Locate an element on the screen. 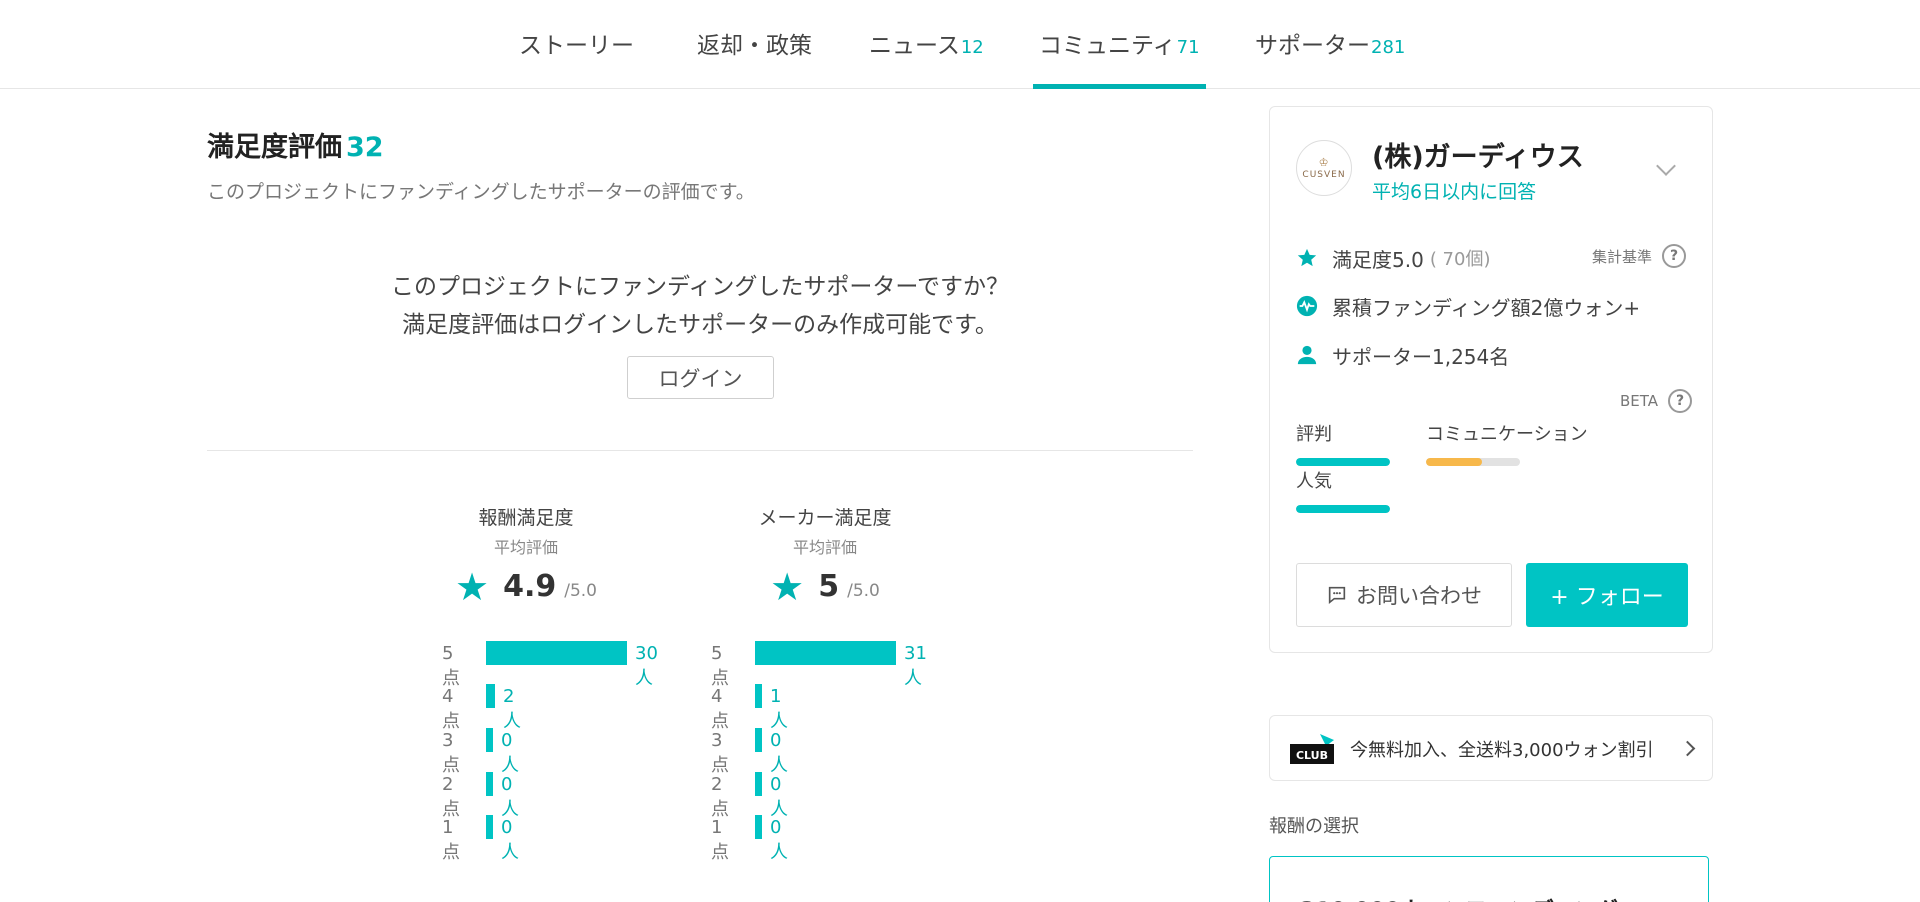 This screenshot has width=1920, height=902. review-count: 32 is located at coordinates (365, 147).